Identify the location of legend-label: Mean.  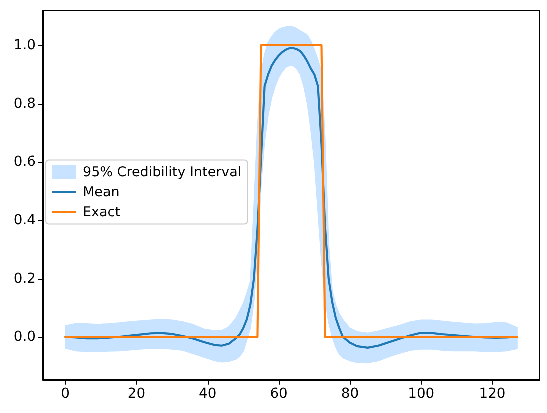
(101, 192).